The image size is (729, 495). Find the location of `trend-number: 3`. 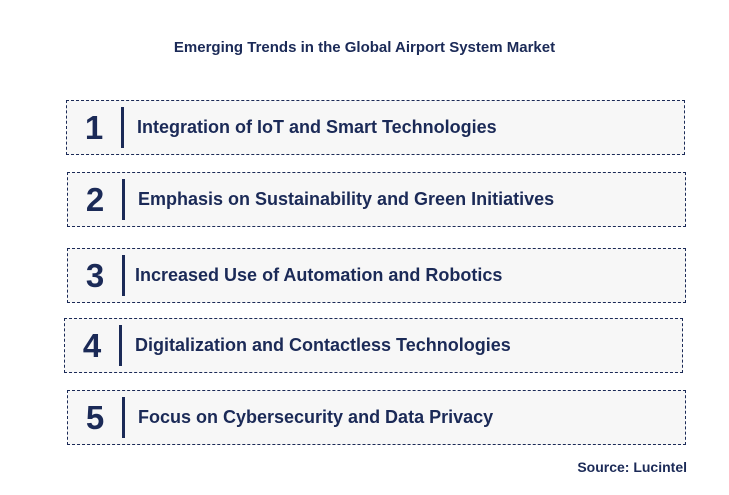

trend-number: 3 is located at coordinates (95, 275).